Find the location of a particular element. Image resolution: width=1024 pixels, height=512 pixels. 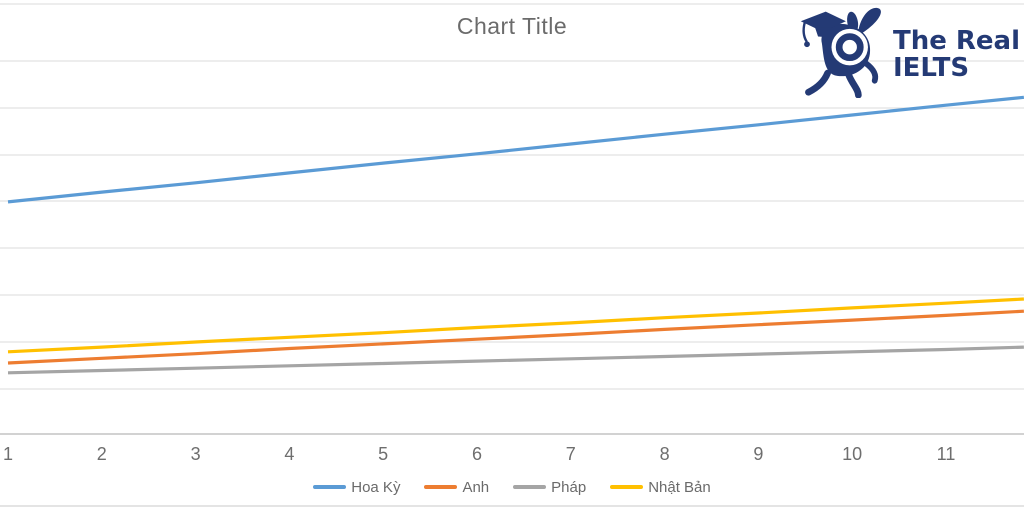

logo-text: The Real IELTS is located at coordinates (956, 54).